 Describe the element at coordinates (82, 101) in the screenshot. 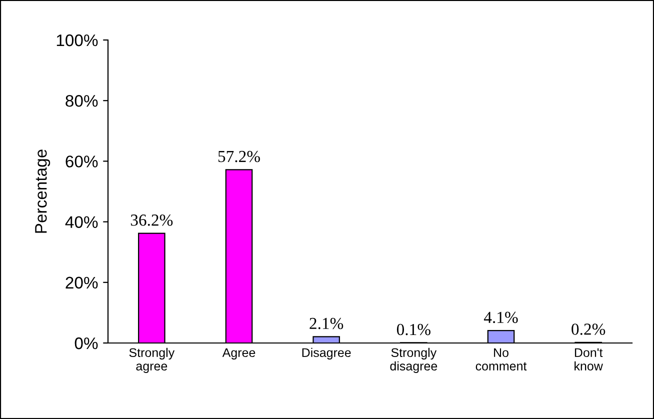

I see `y-tick-label: 80%` at that location.